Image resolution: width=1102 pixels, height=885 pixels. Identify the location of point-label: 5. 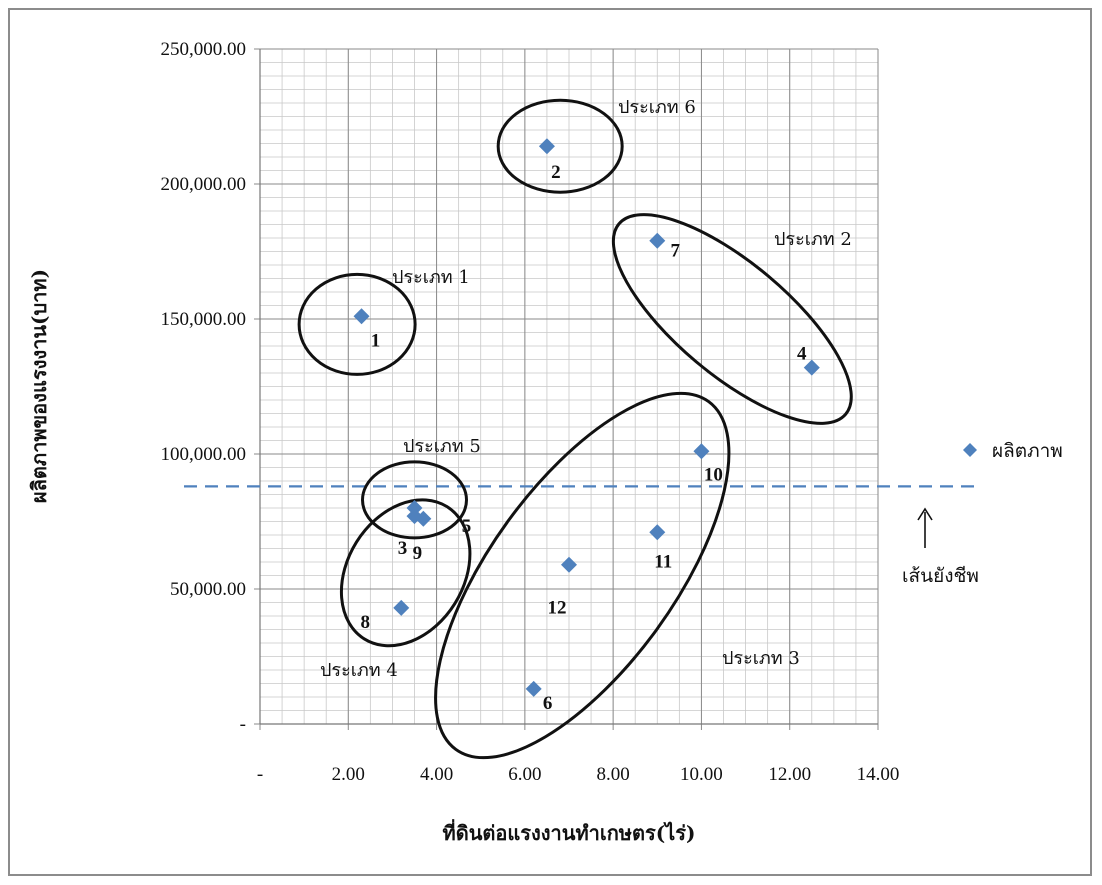
(467, 526).